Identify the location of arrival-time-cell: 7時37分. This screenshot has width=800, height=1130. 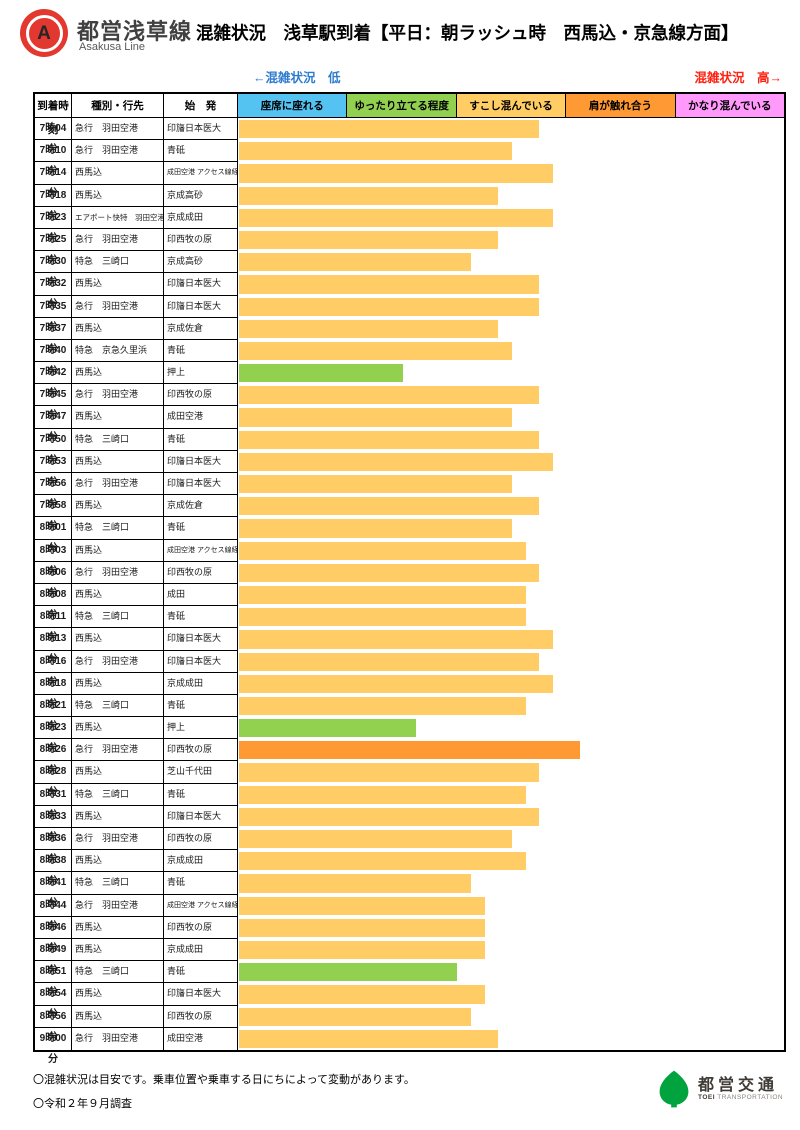
(53, 336).